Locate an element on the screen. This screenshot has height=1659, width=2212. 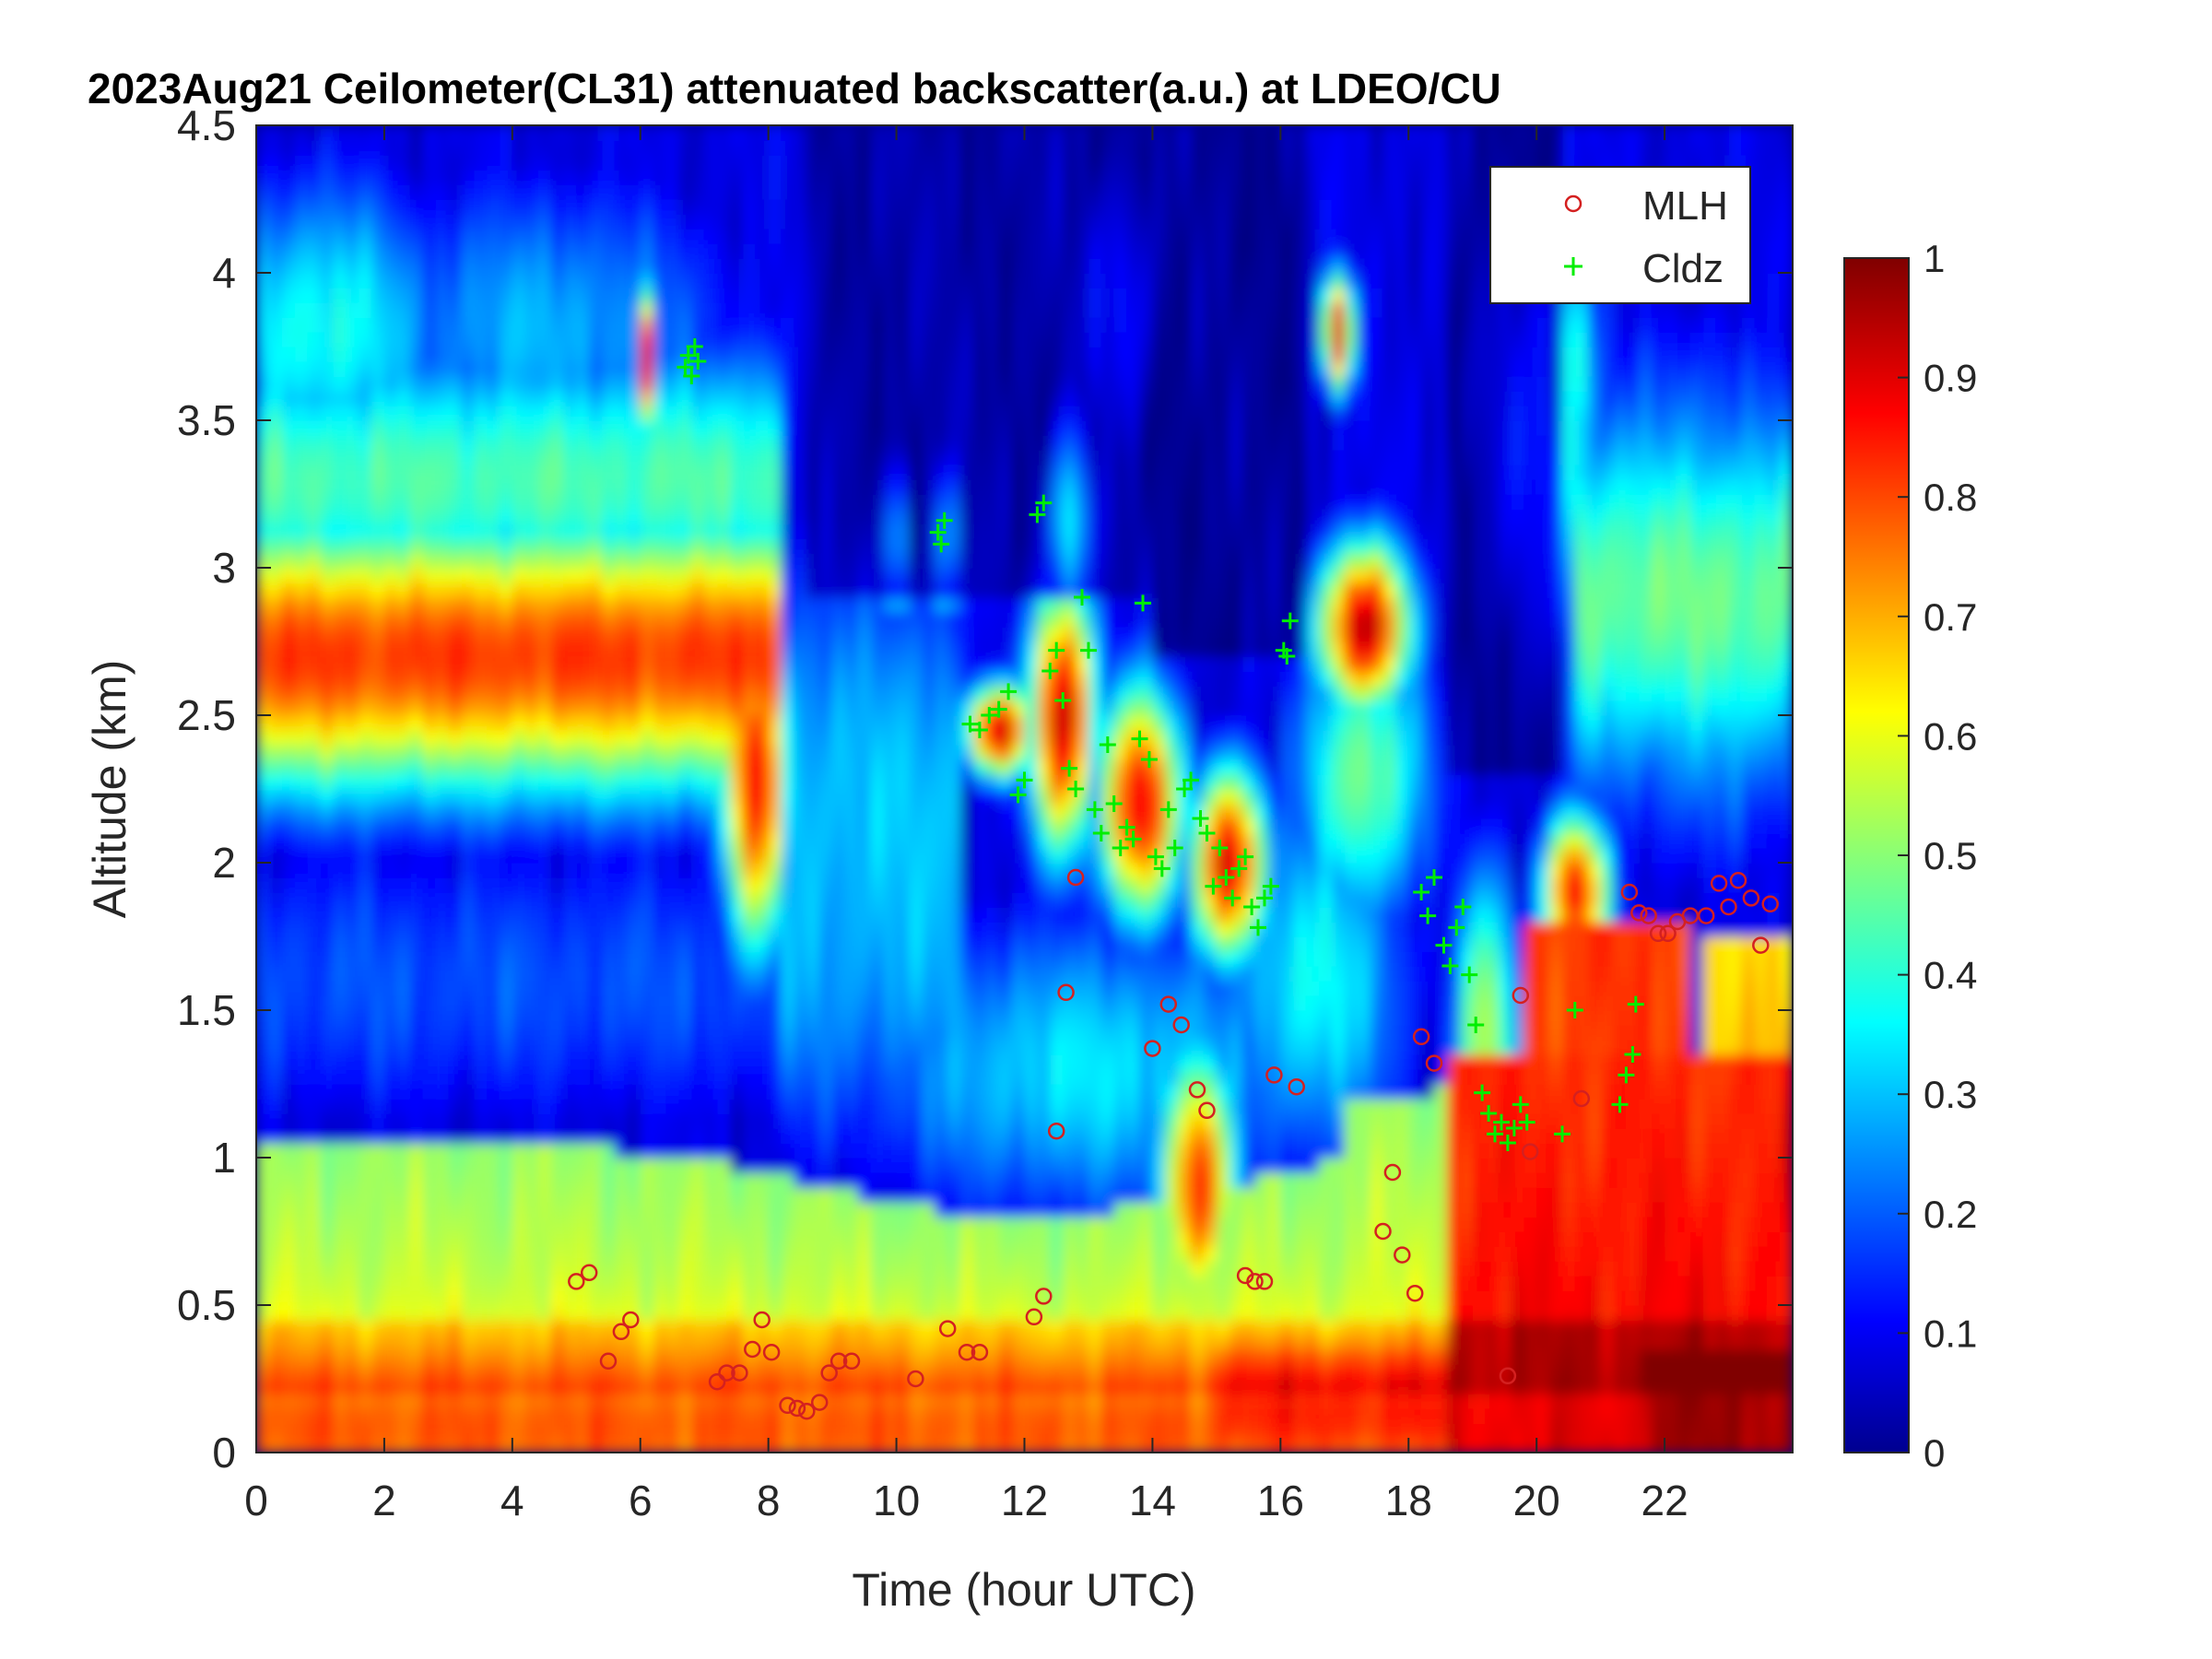
colorbar-ticks: 0 0.1 0.2 0.3 0.4 0.5 0.6 0.7 0.8 0.9 1 is located at coordinates (1937, 856).